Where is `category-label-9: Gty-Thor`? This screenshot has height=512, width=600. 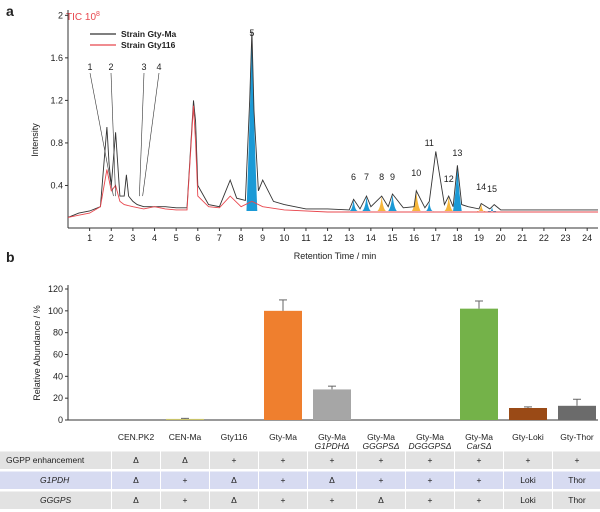 category-label-9: Gty-Thor is located at coordinates (577, 437).